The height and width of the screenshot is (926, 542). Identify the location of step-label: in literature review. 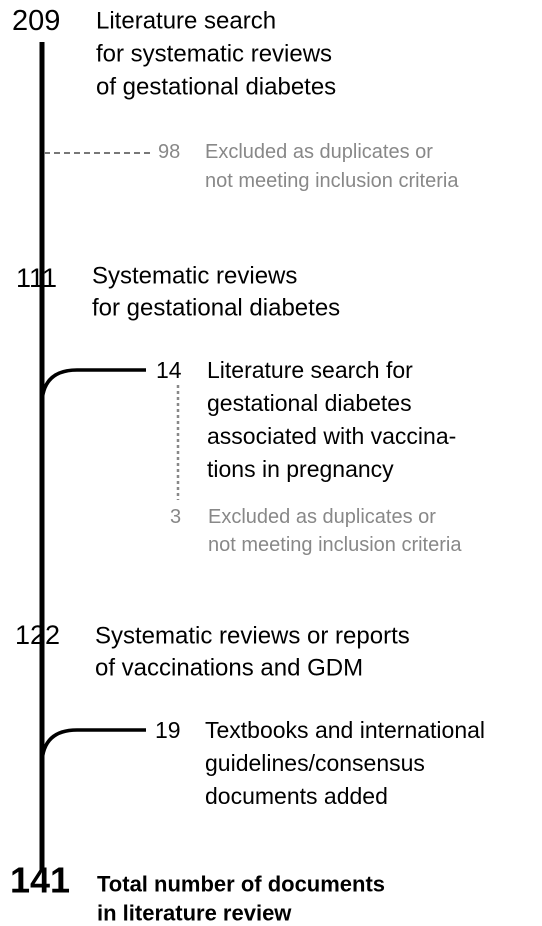
(194, 913).